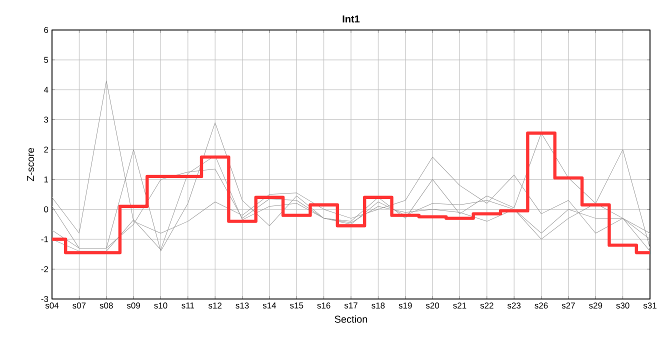 Image resolution: width=660 pixels, height=360 pixels. Describe the element at coordinates (46, 89) in the screenshot. I see `y-tick-label: 4` at that location.